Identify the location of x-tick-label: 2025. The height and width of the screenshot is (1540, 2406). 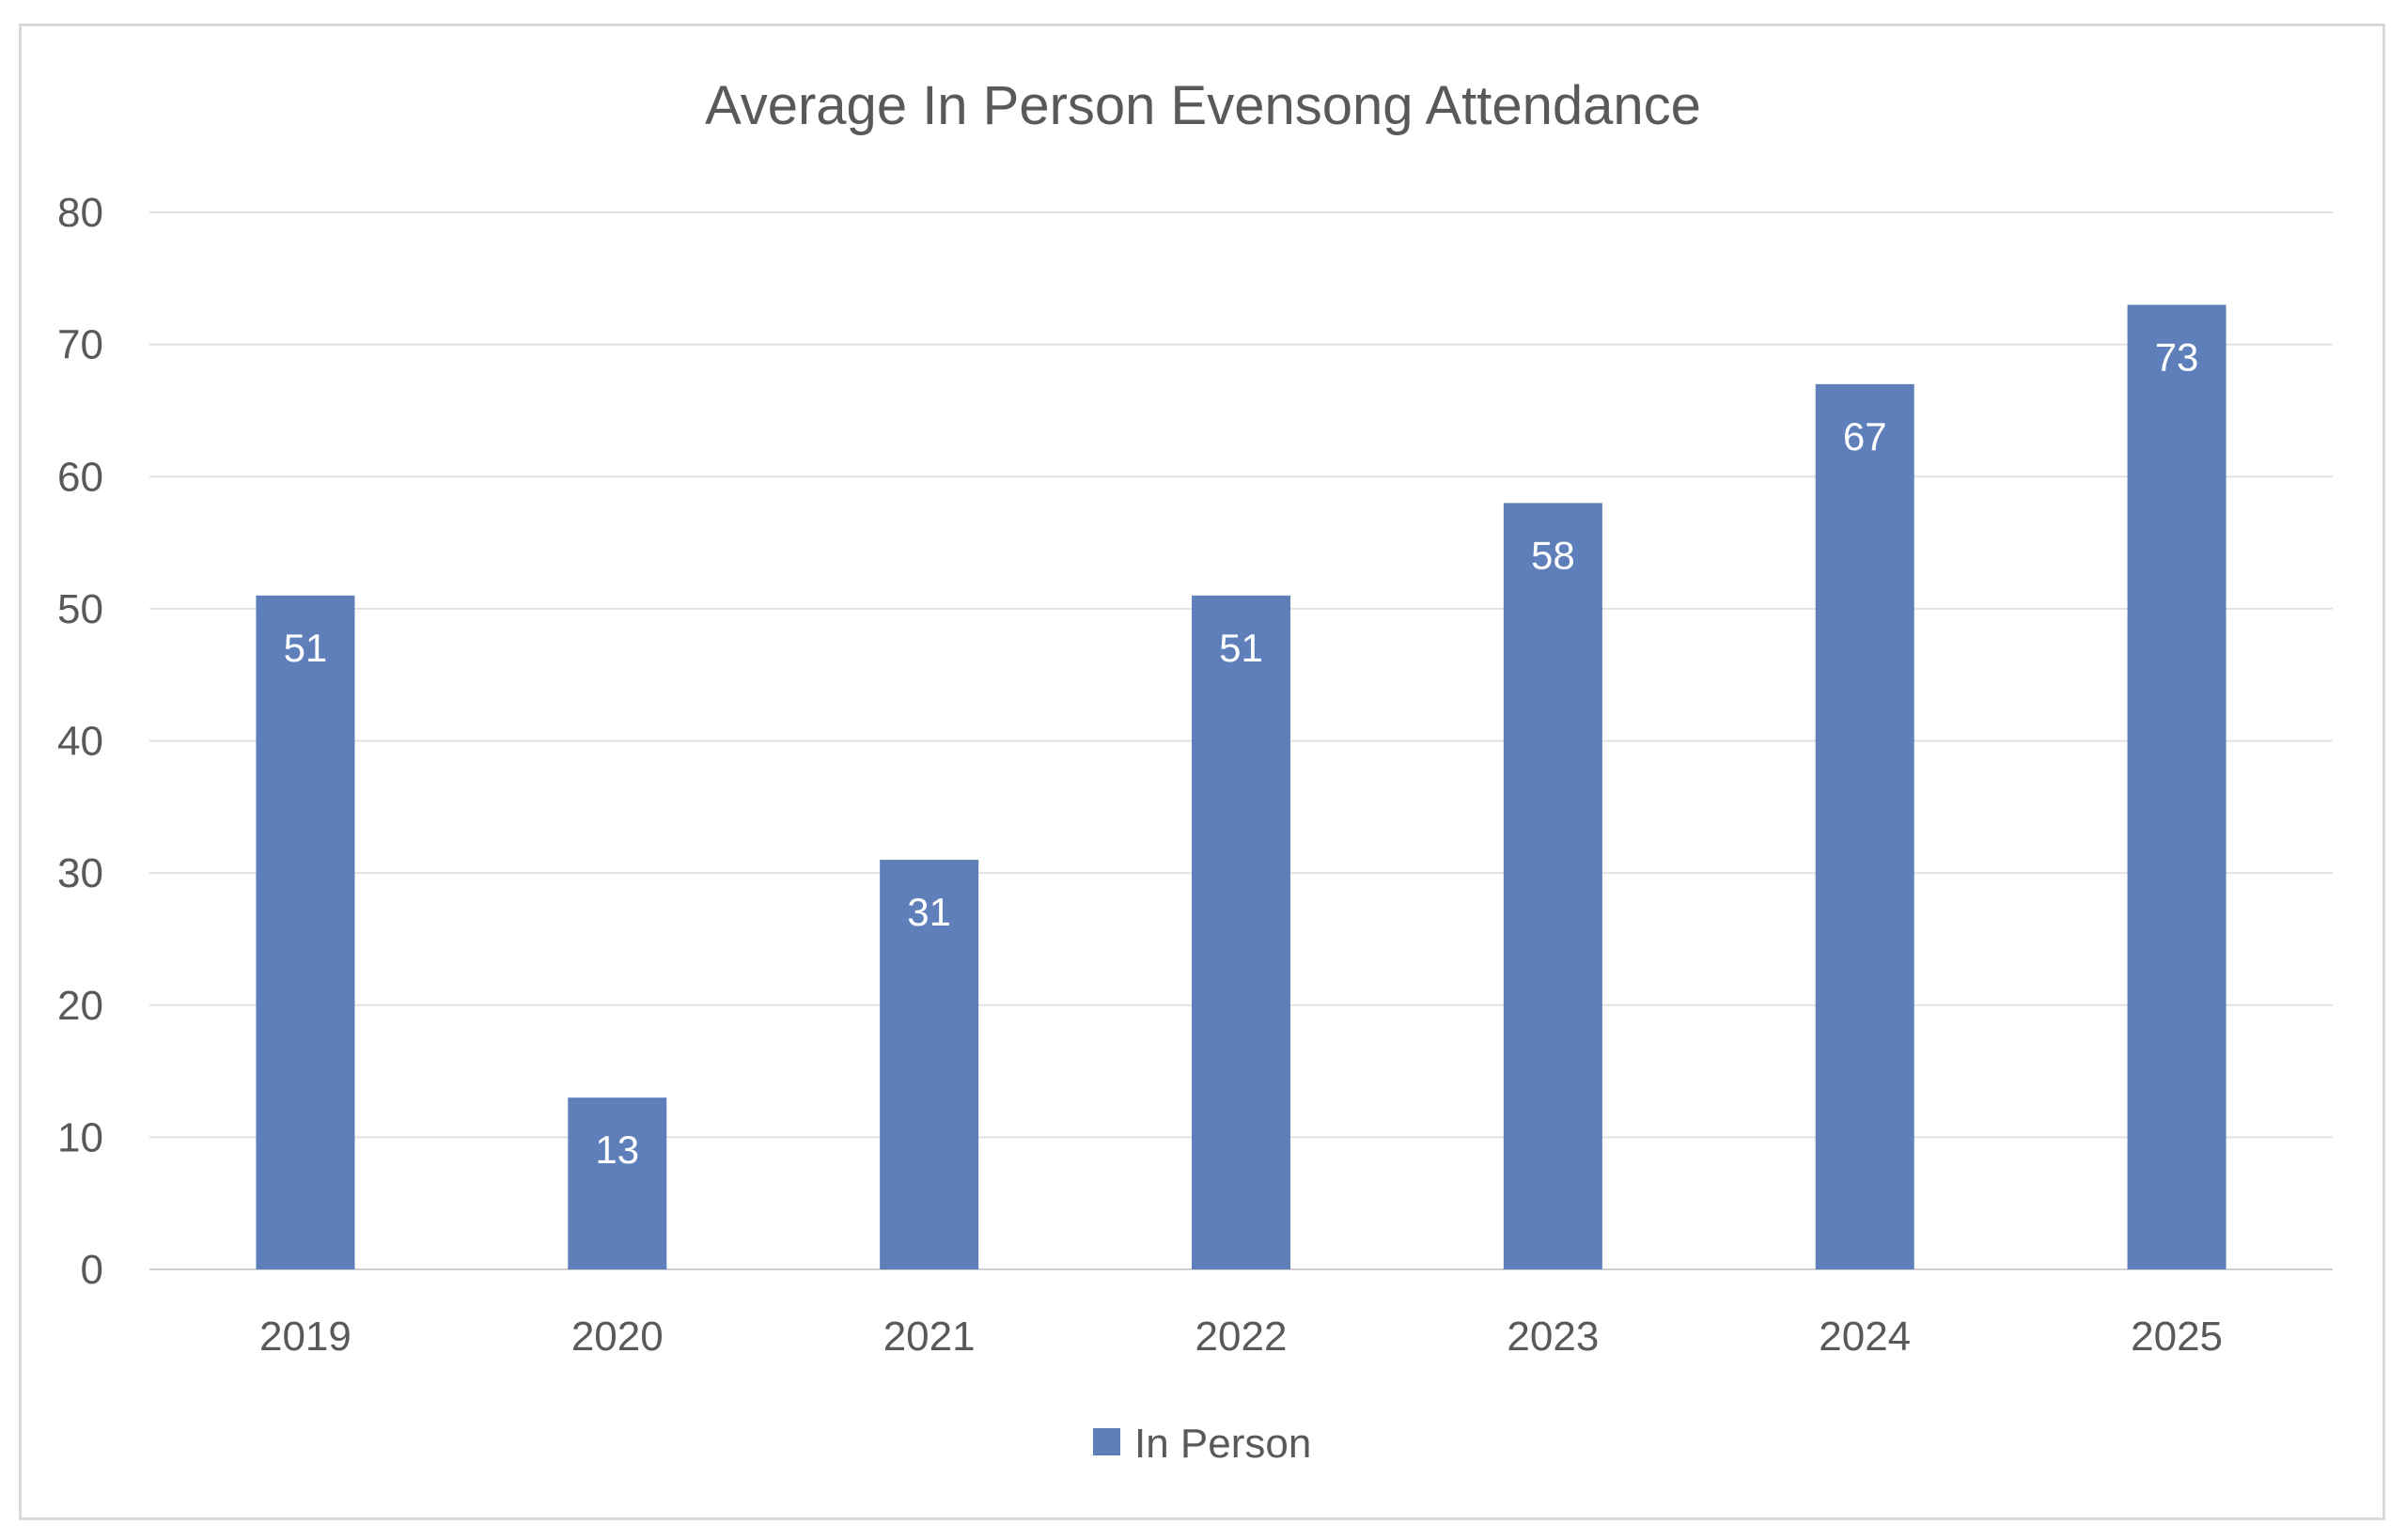
(2177, 1337).